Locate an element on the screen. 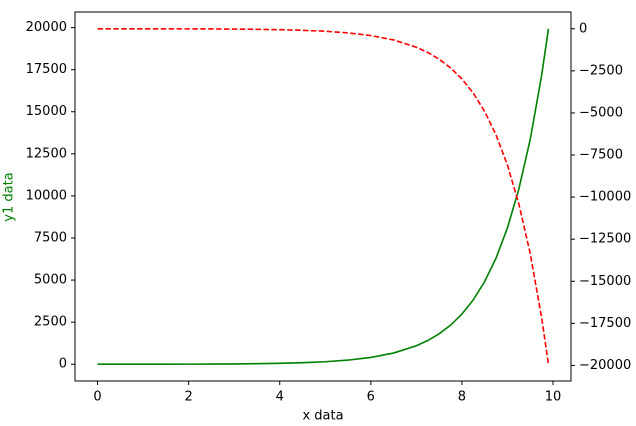 The image size is (636, 426). y2-tick-label: −17500 is located at coordinates (605, 323).